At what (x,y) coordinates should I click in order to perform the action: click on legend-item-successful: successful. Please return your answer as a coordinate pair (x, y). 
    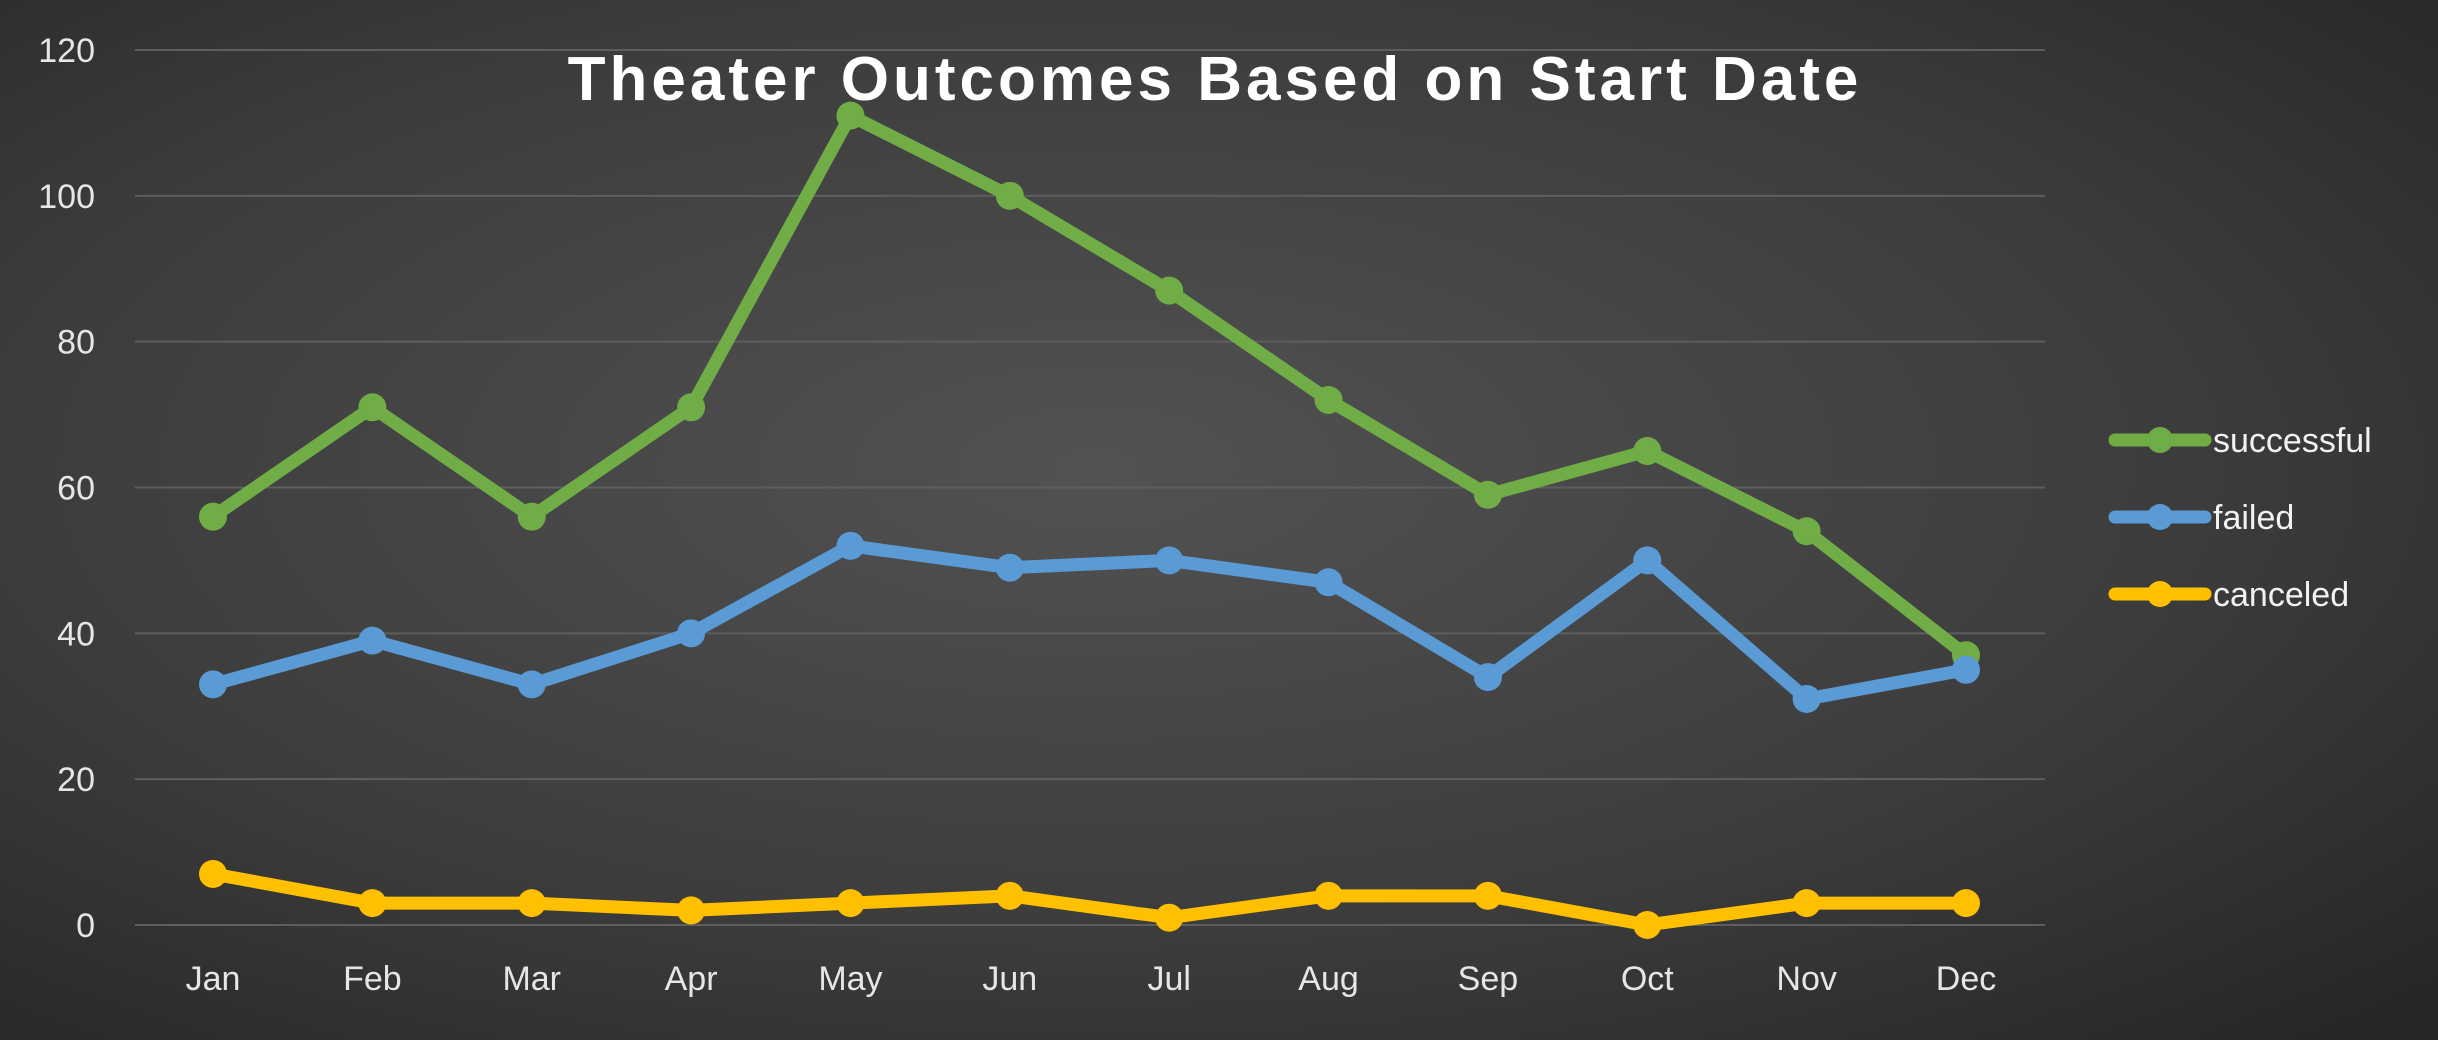
    Looking at the image, I should click on (2240, 441).